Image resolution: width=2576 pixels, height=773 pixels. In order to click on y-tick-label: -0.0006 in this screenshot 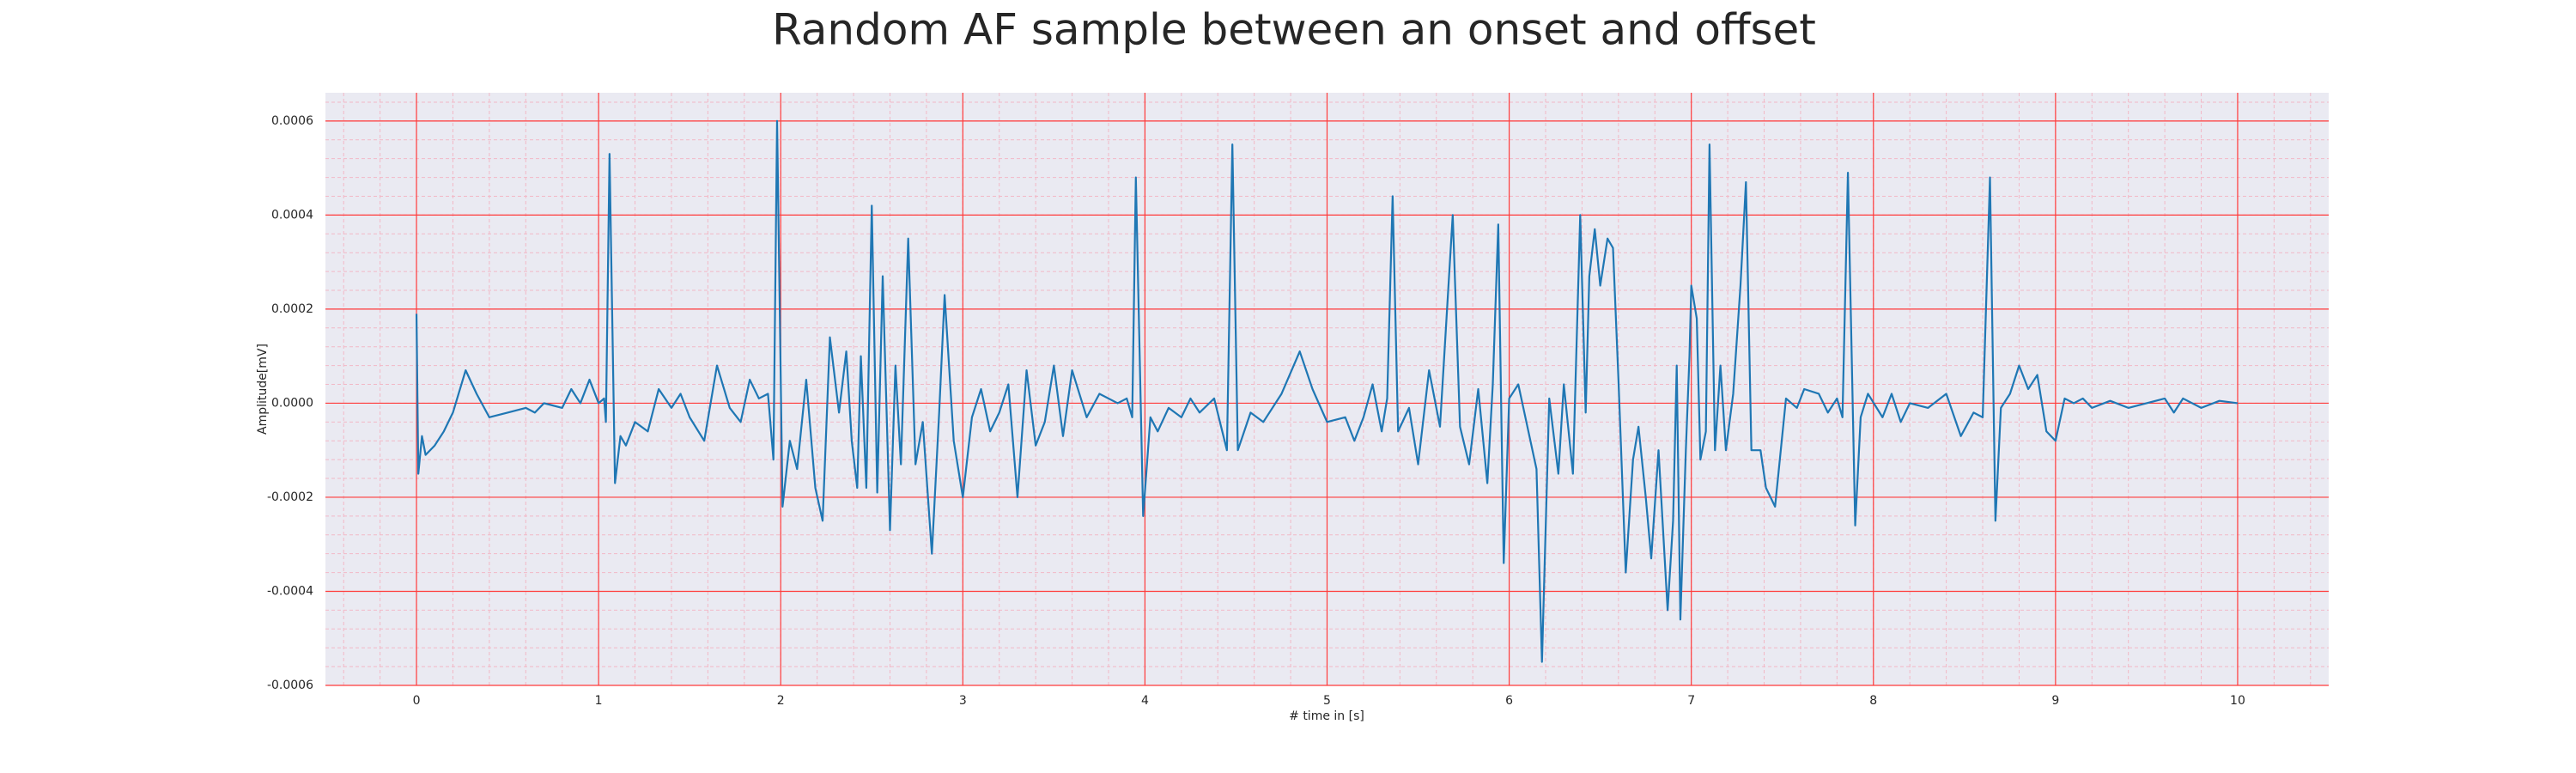, I will do `click(290, 685)`.